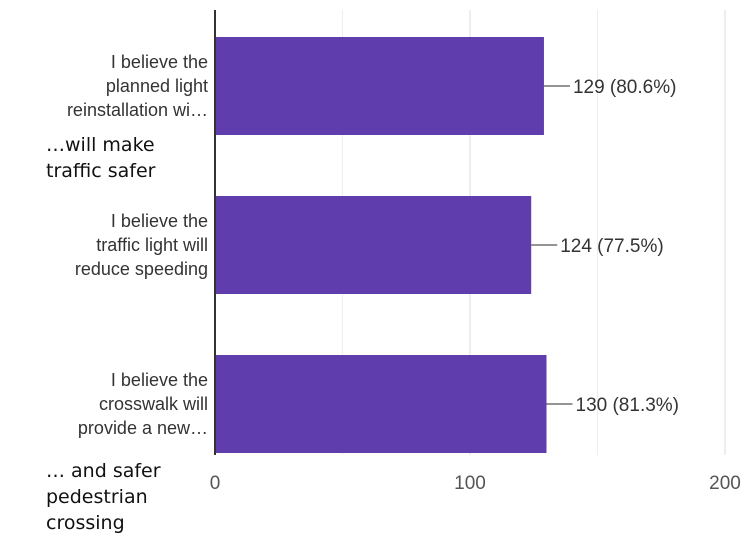 This screenshot has width=749, height=545. Describe the element at coordinates (97, 497) in the screenshot. I see `annotation-2-line-2: pedestrian` at that location.